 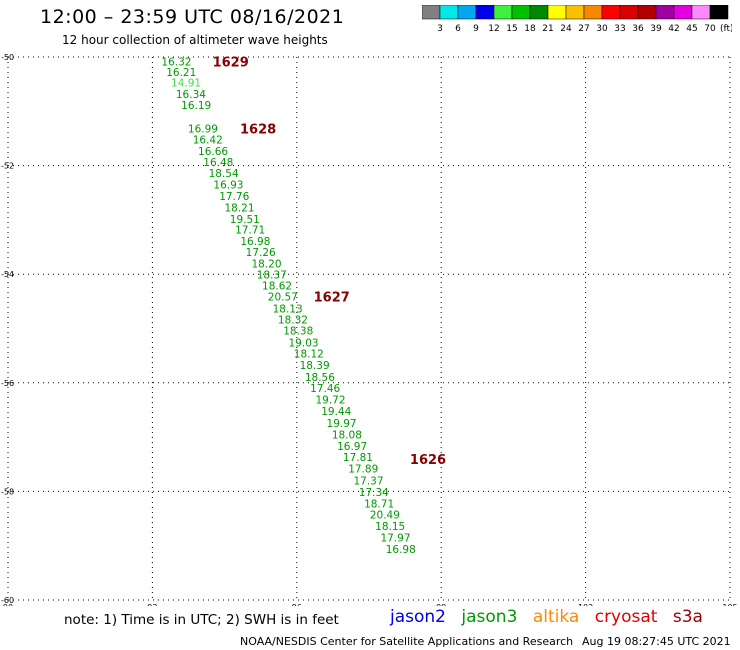 What do you see at coordinates (228, 186) in the screenshot?
I see `swh-data-point: 16.93` at bounding box center [228, 186].